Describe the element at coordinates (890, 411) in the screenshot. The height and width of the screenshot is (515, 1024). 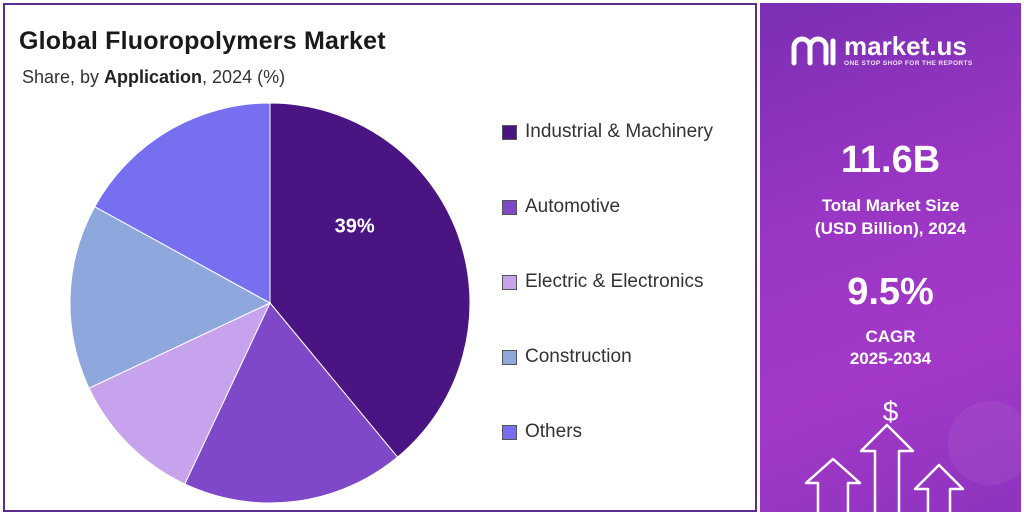
I see `dollar-icon: $` at that location.